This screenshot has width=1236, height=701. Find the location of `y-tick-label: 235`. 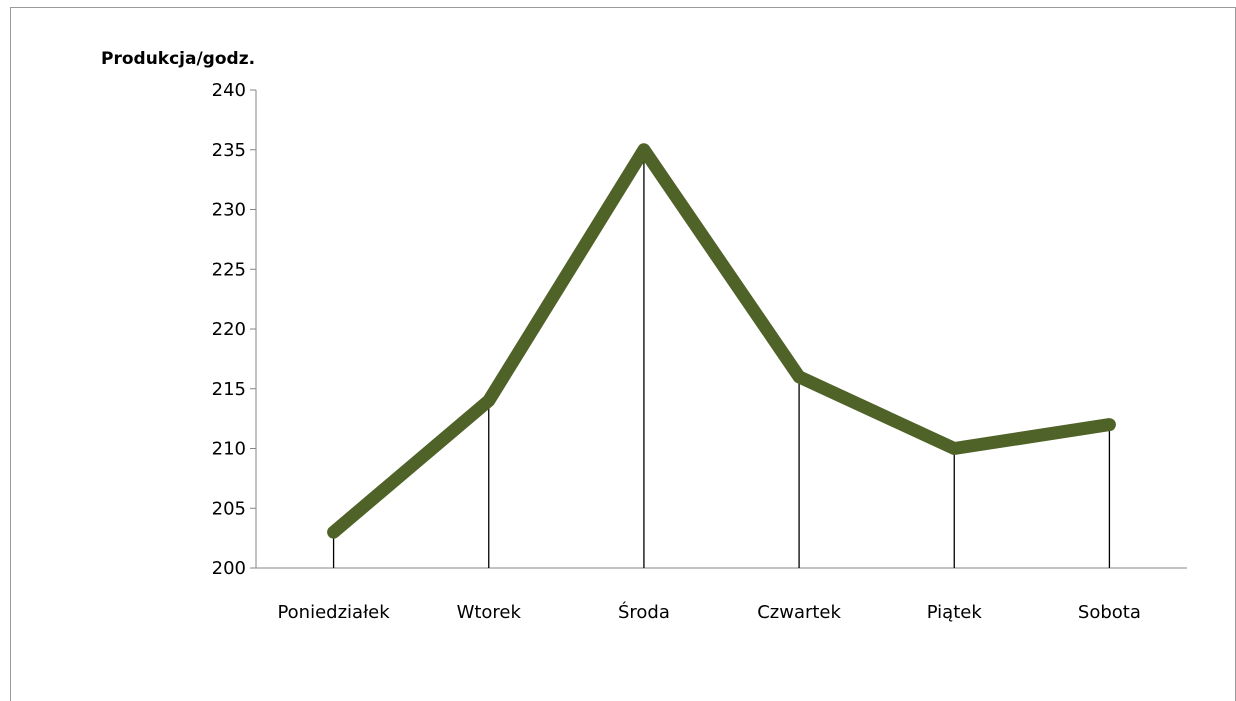

y-tick-label: 235 is located at coordinates (229, 150).